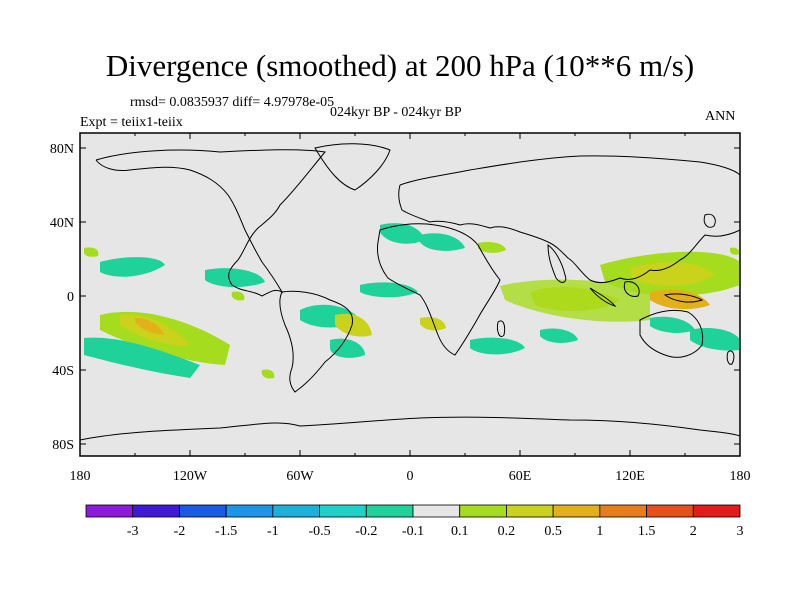 This screenshot has width=800, height=600. Describe the element at coordinates (63, 371) in the screenshot. I see `lat-label: 40S` at that location.